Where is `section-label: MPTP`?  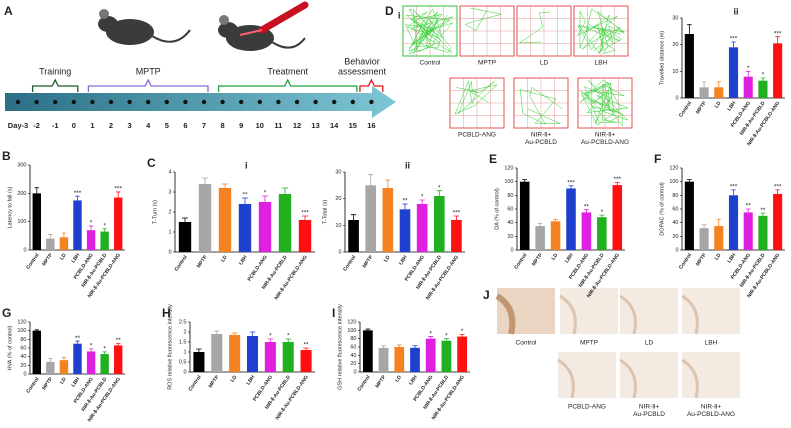
section-label: MPTP is located at coordinates (589, 343).